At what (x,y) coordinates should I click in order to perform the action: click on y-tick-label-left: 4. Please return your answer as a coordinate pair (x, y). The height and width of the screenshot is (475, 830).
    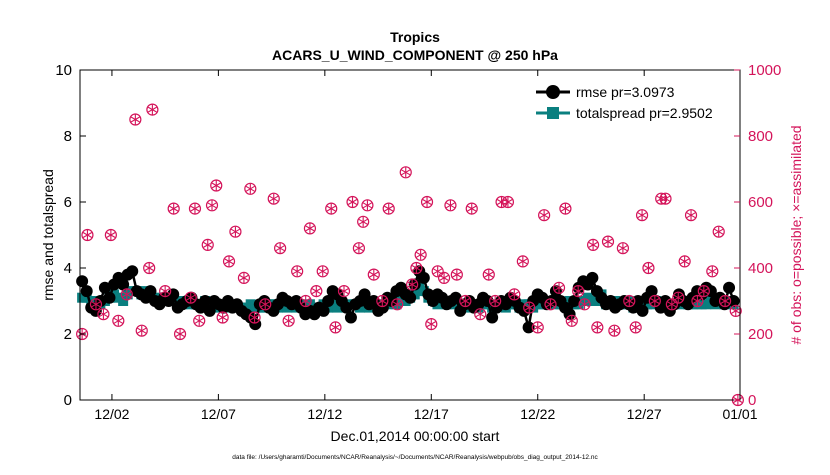
    Looking at the image, I should click on (68, 268).